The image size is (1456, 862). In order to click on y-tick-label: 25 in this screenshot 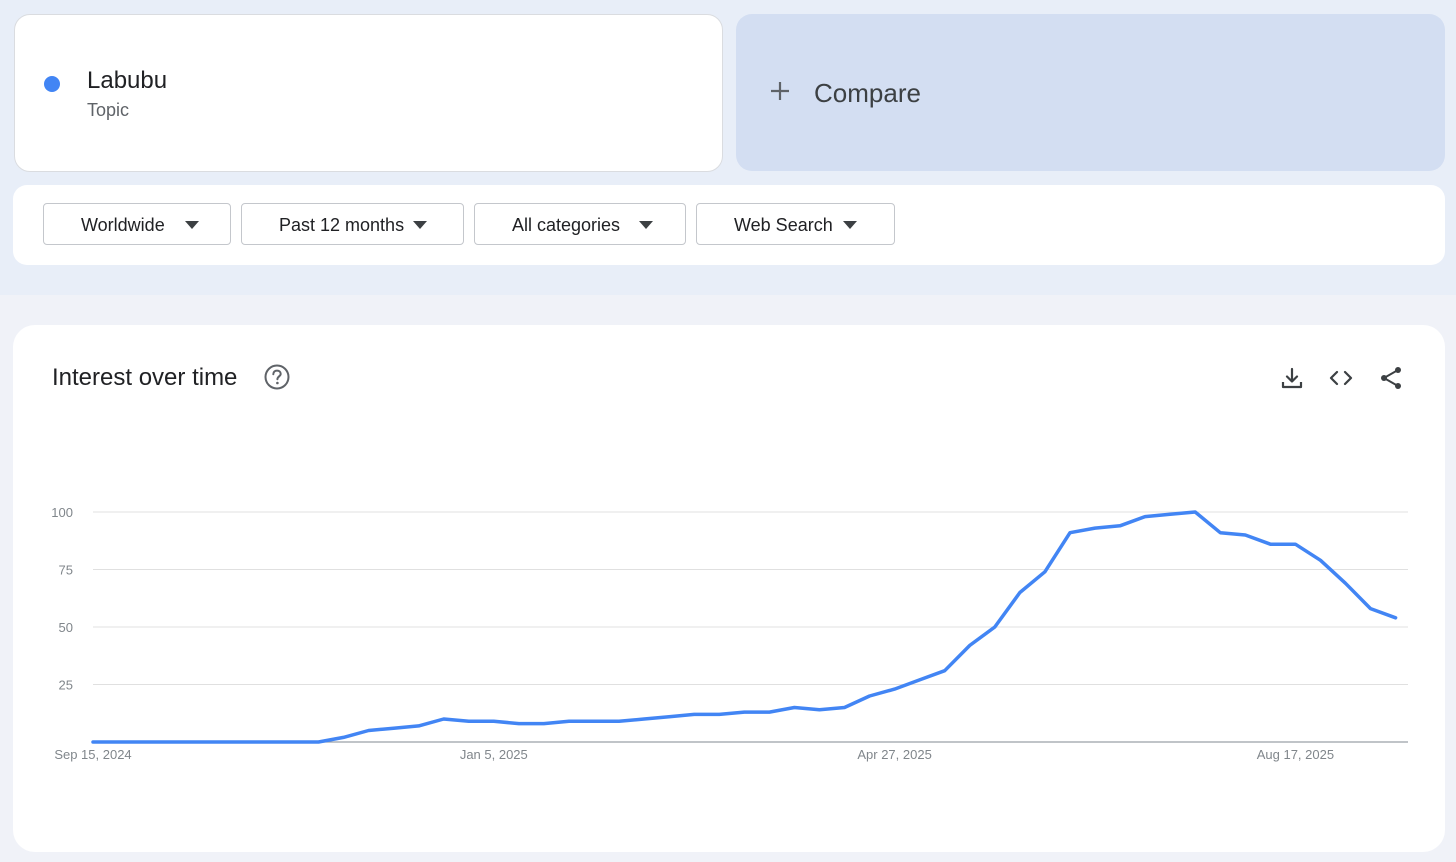, I will do `click(66, 685)`.